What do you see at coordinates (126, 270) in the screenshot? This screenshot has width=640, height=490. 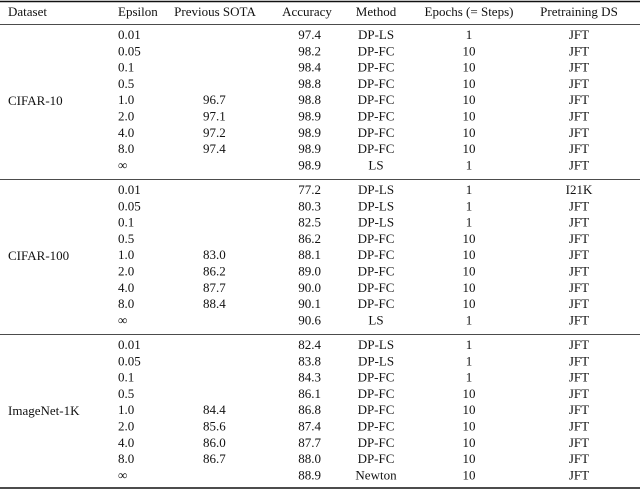 I see `epsilon-cell: 2.0` at bounding box center [126, 270].